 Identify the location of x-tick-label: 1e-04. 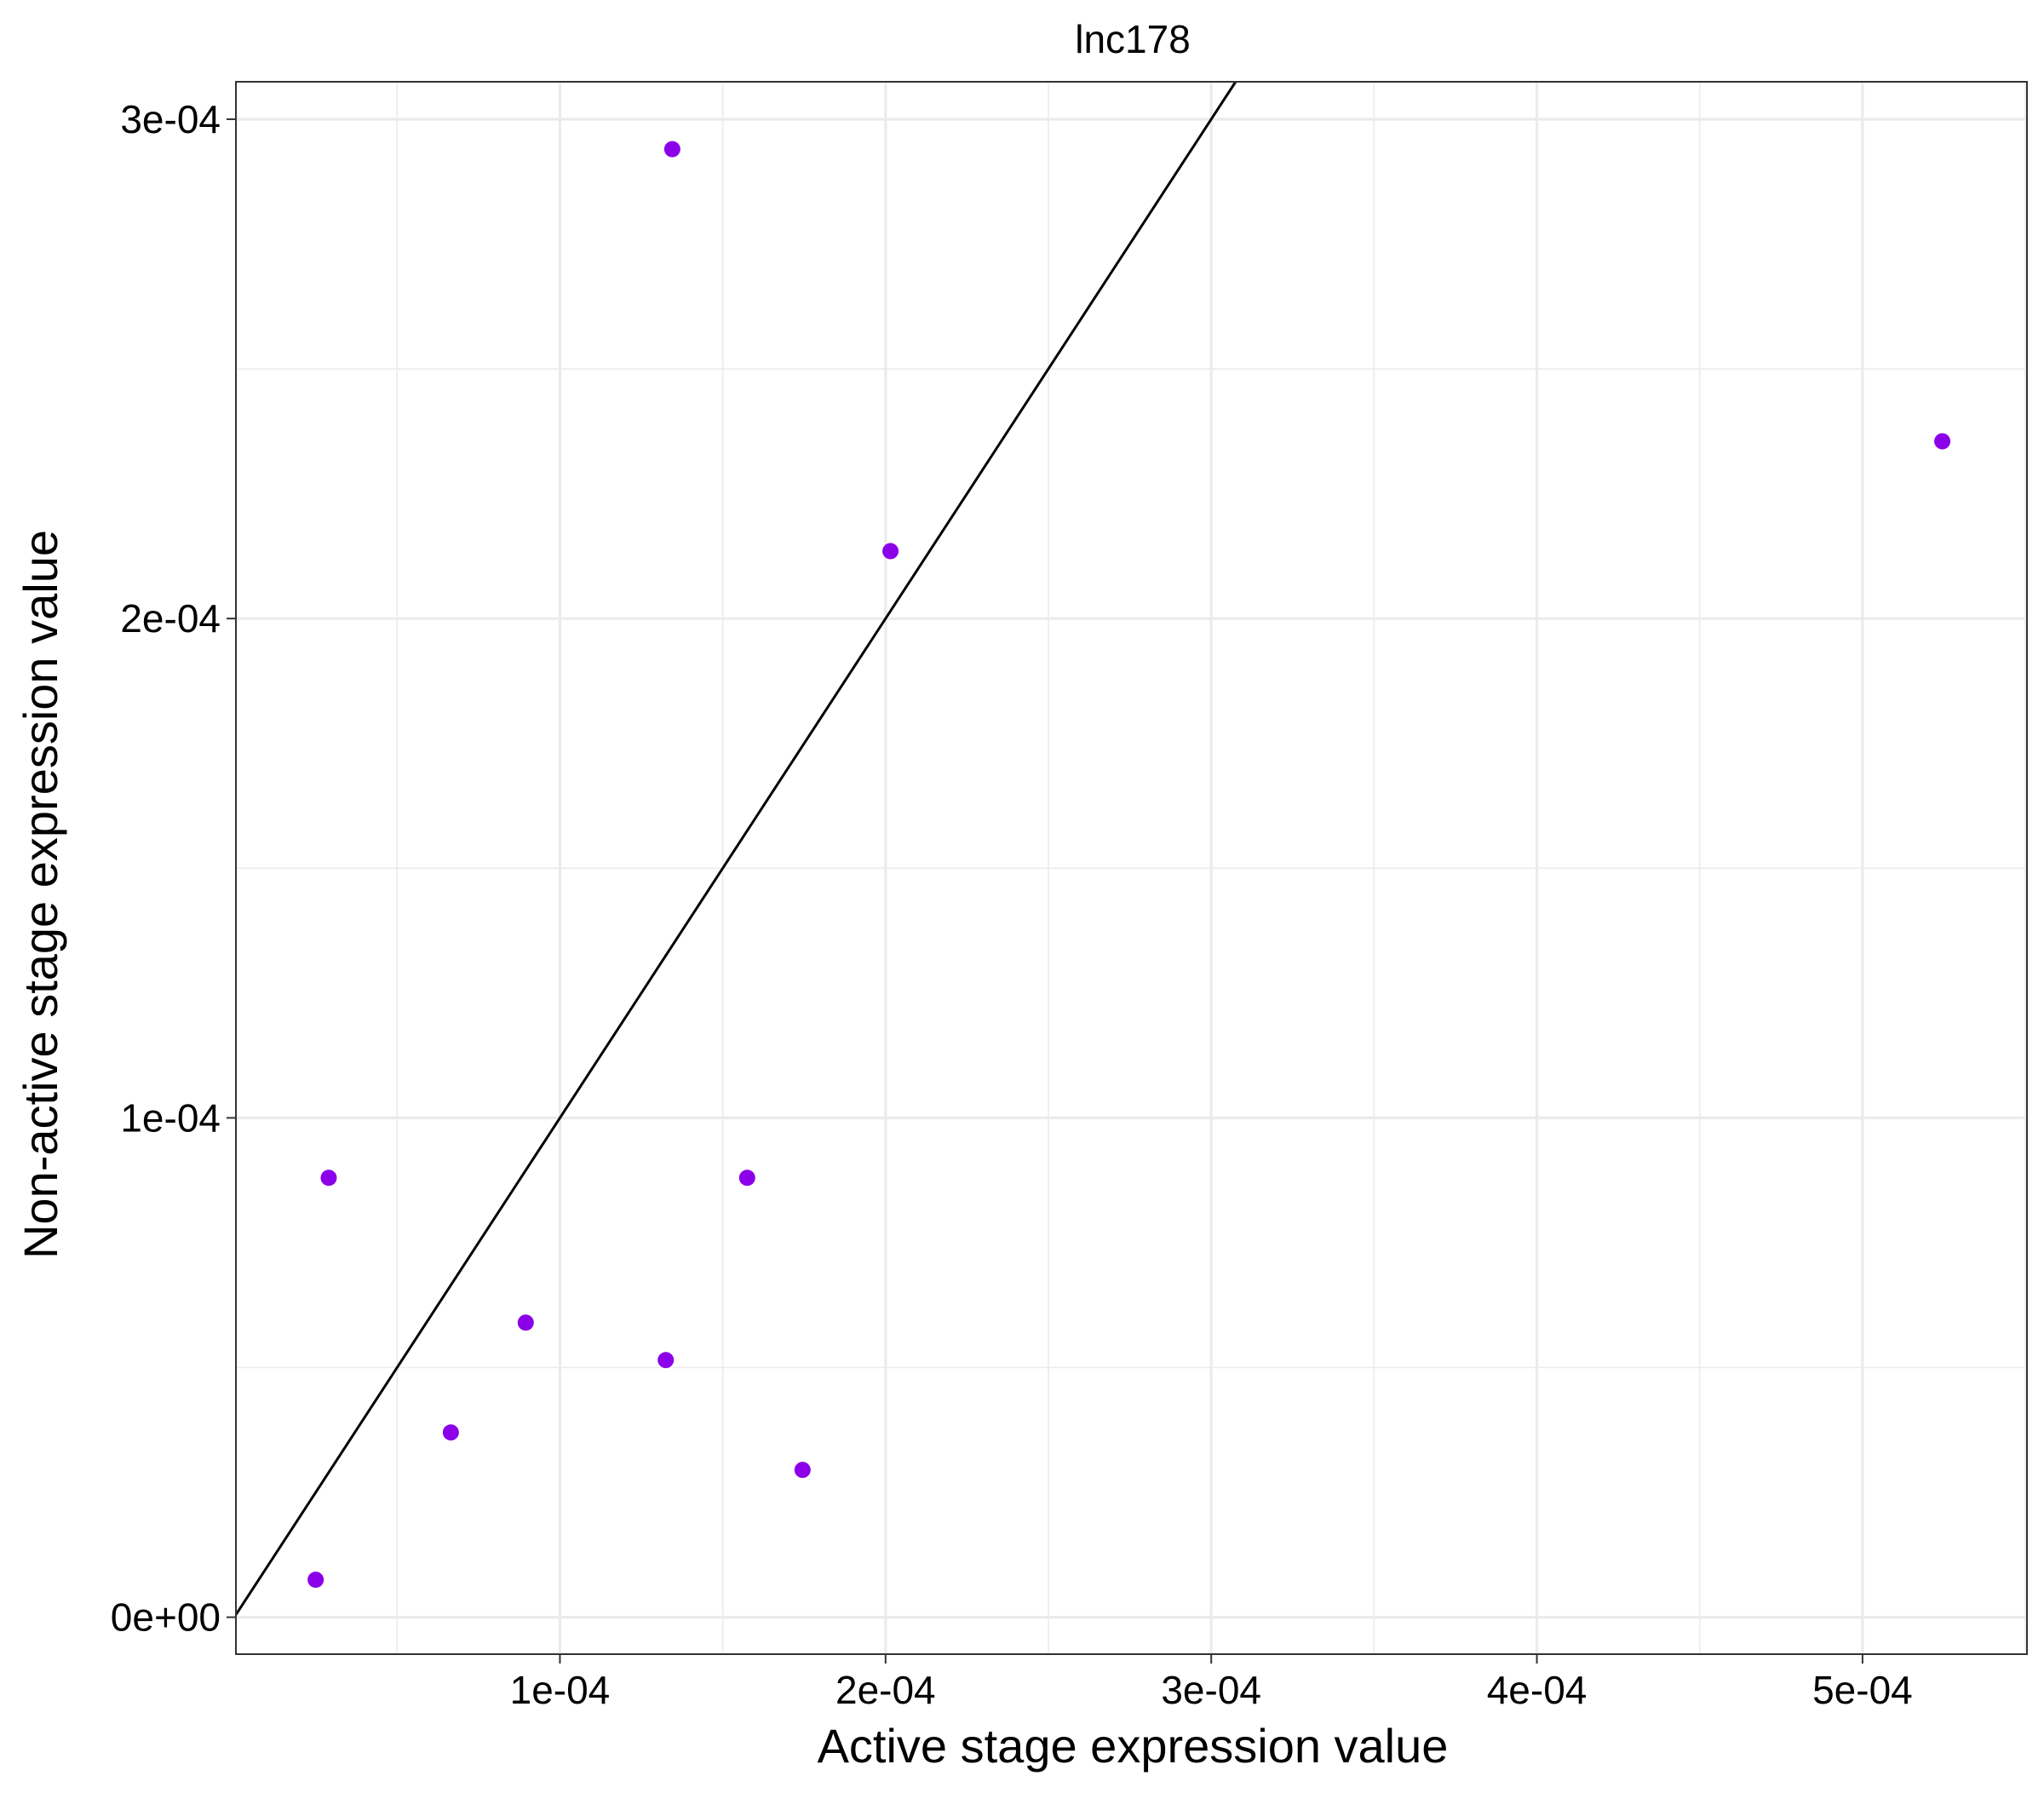
(560, 1690).